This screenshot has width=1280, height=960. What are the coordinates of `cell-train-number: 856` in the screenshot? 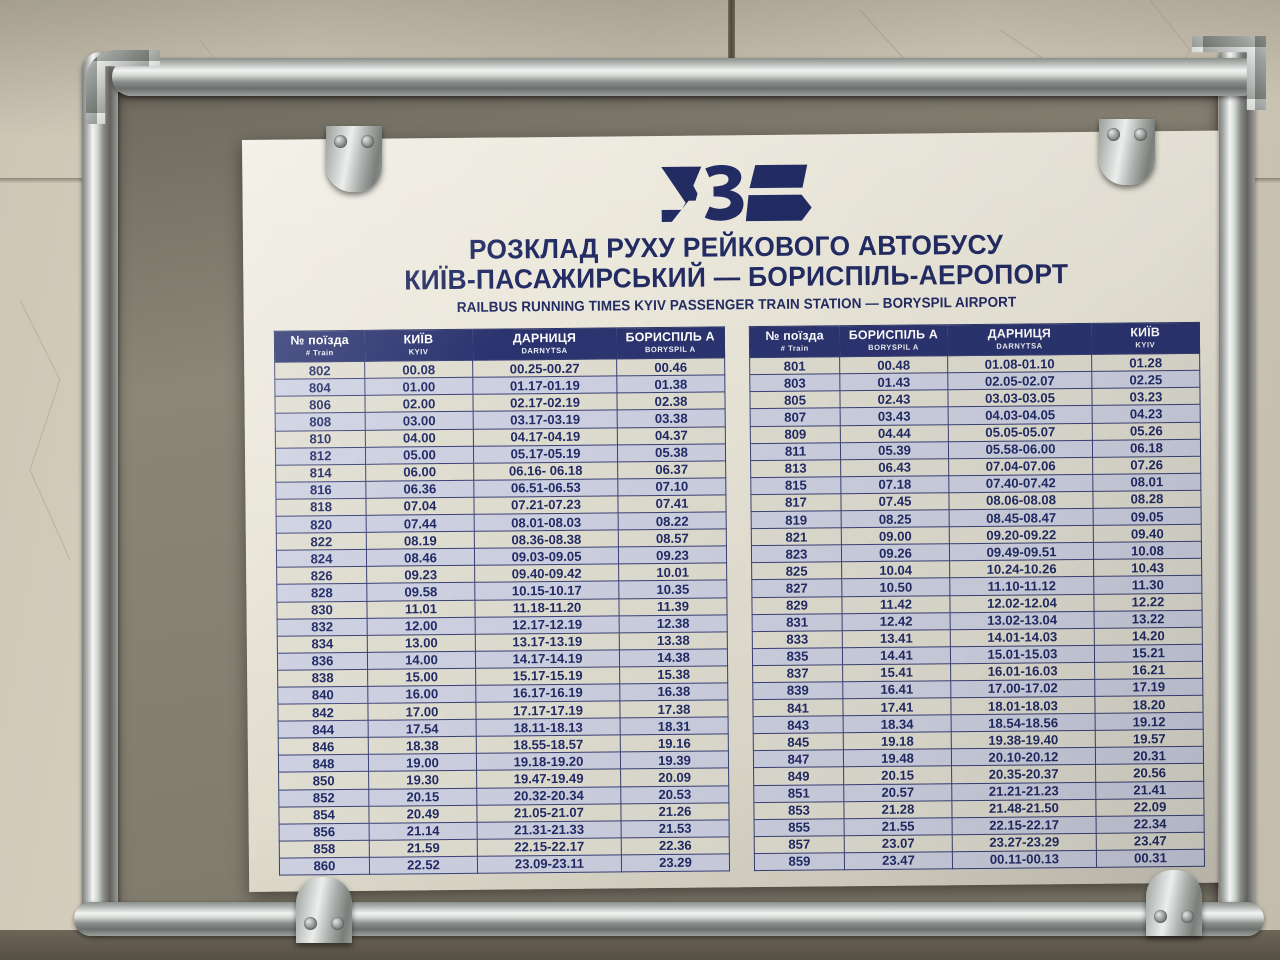 It's located at (324, 832).